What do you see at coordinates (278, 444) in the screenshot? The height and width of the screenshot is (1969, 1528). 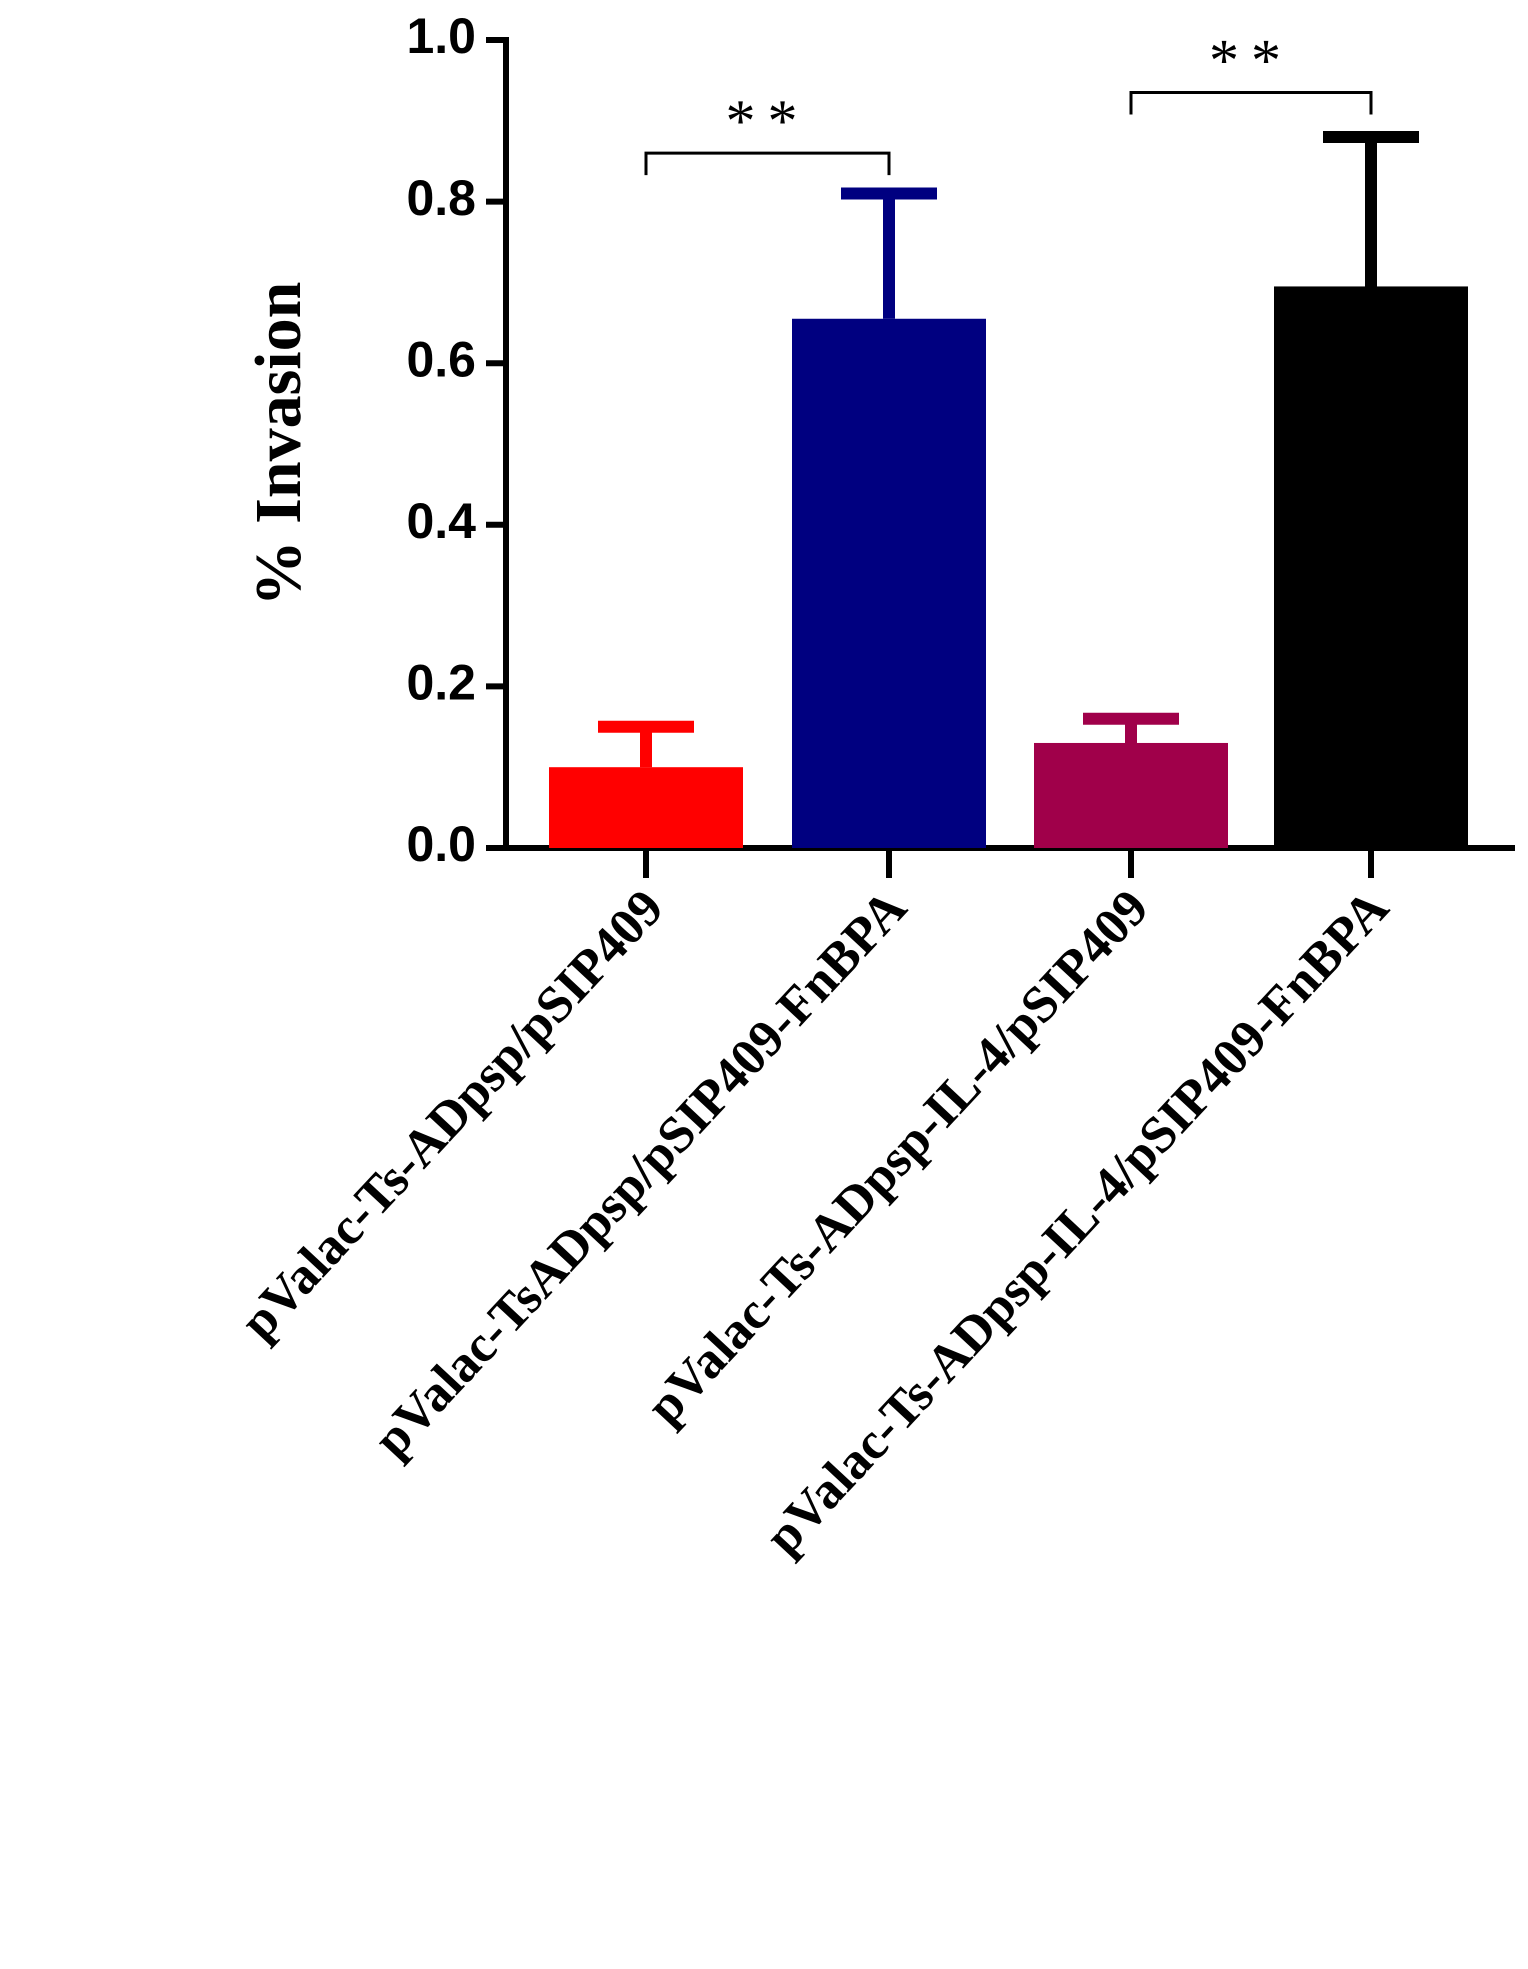 I see `y-axis-label: % Invasion` at bounding box center [278, 444].